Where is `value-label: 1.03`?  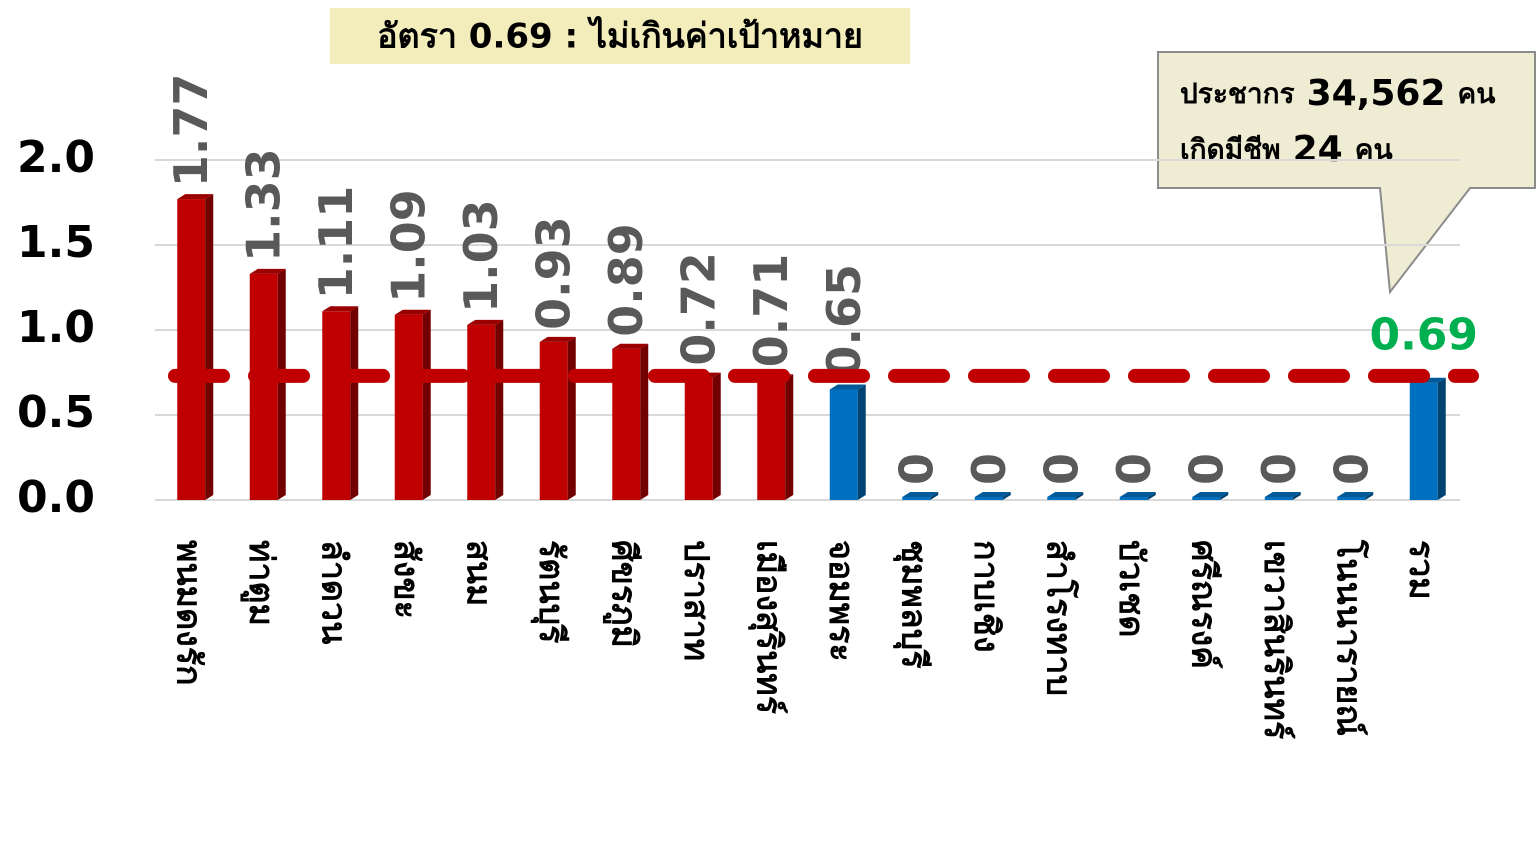
value-label: 1.03 is located at coordinates (481, 256).